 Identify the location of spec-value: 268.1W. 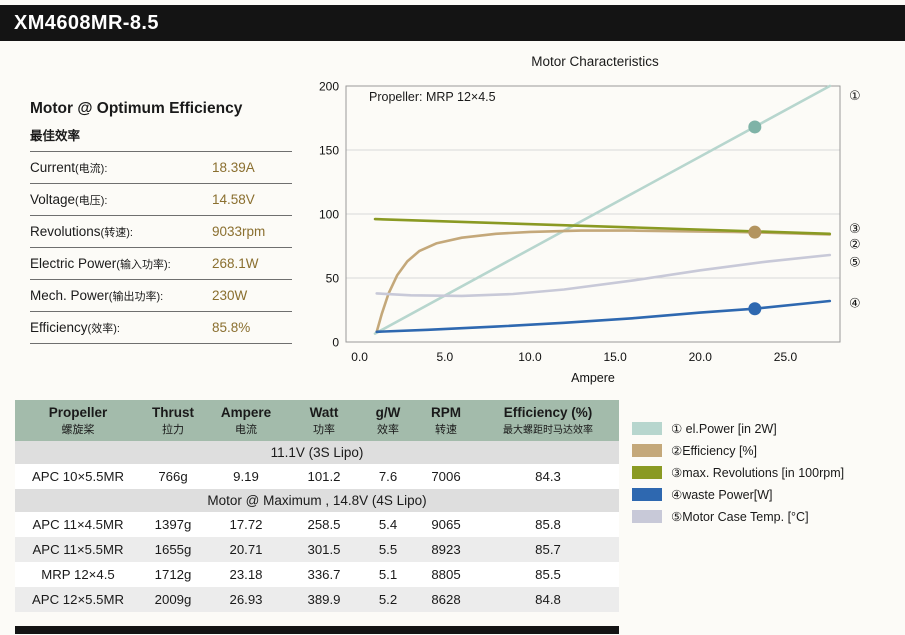
(235, 263).